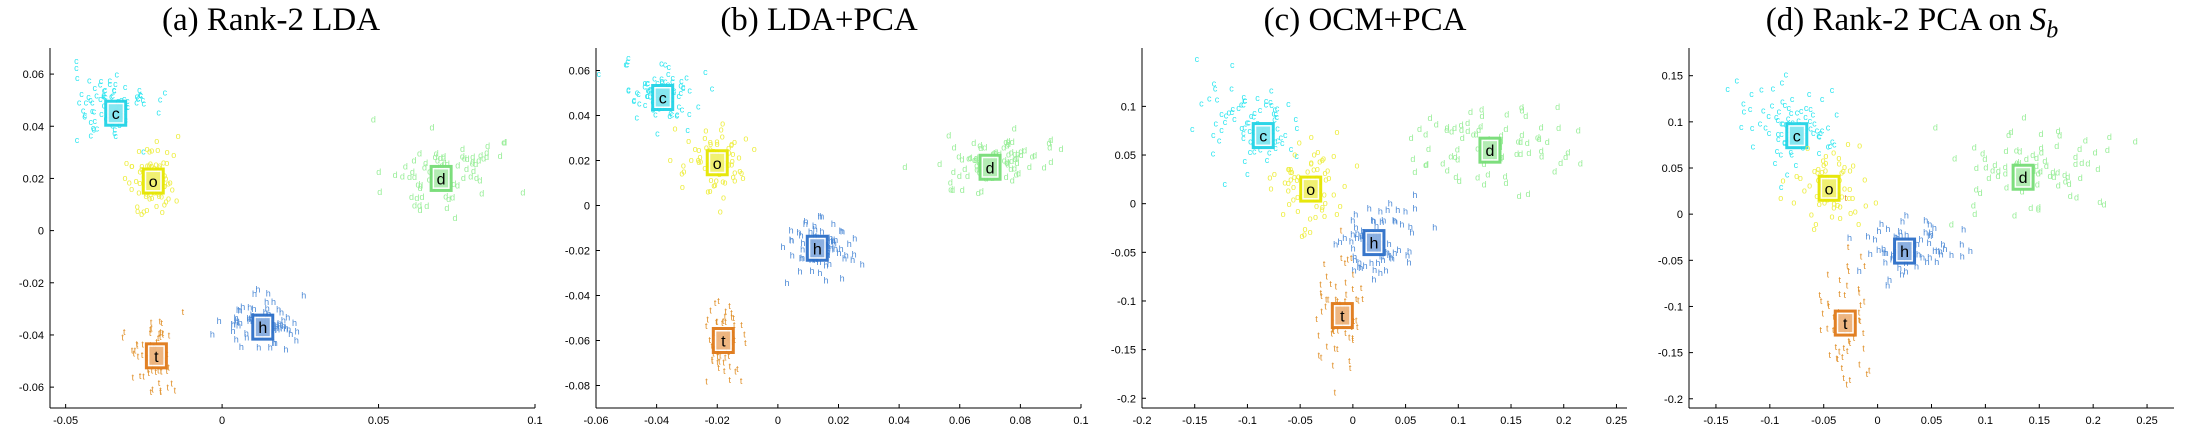  I want to click on centroid-label: t, so click(1845, 324).